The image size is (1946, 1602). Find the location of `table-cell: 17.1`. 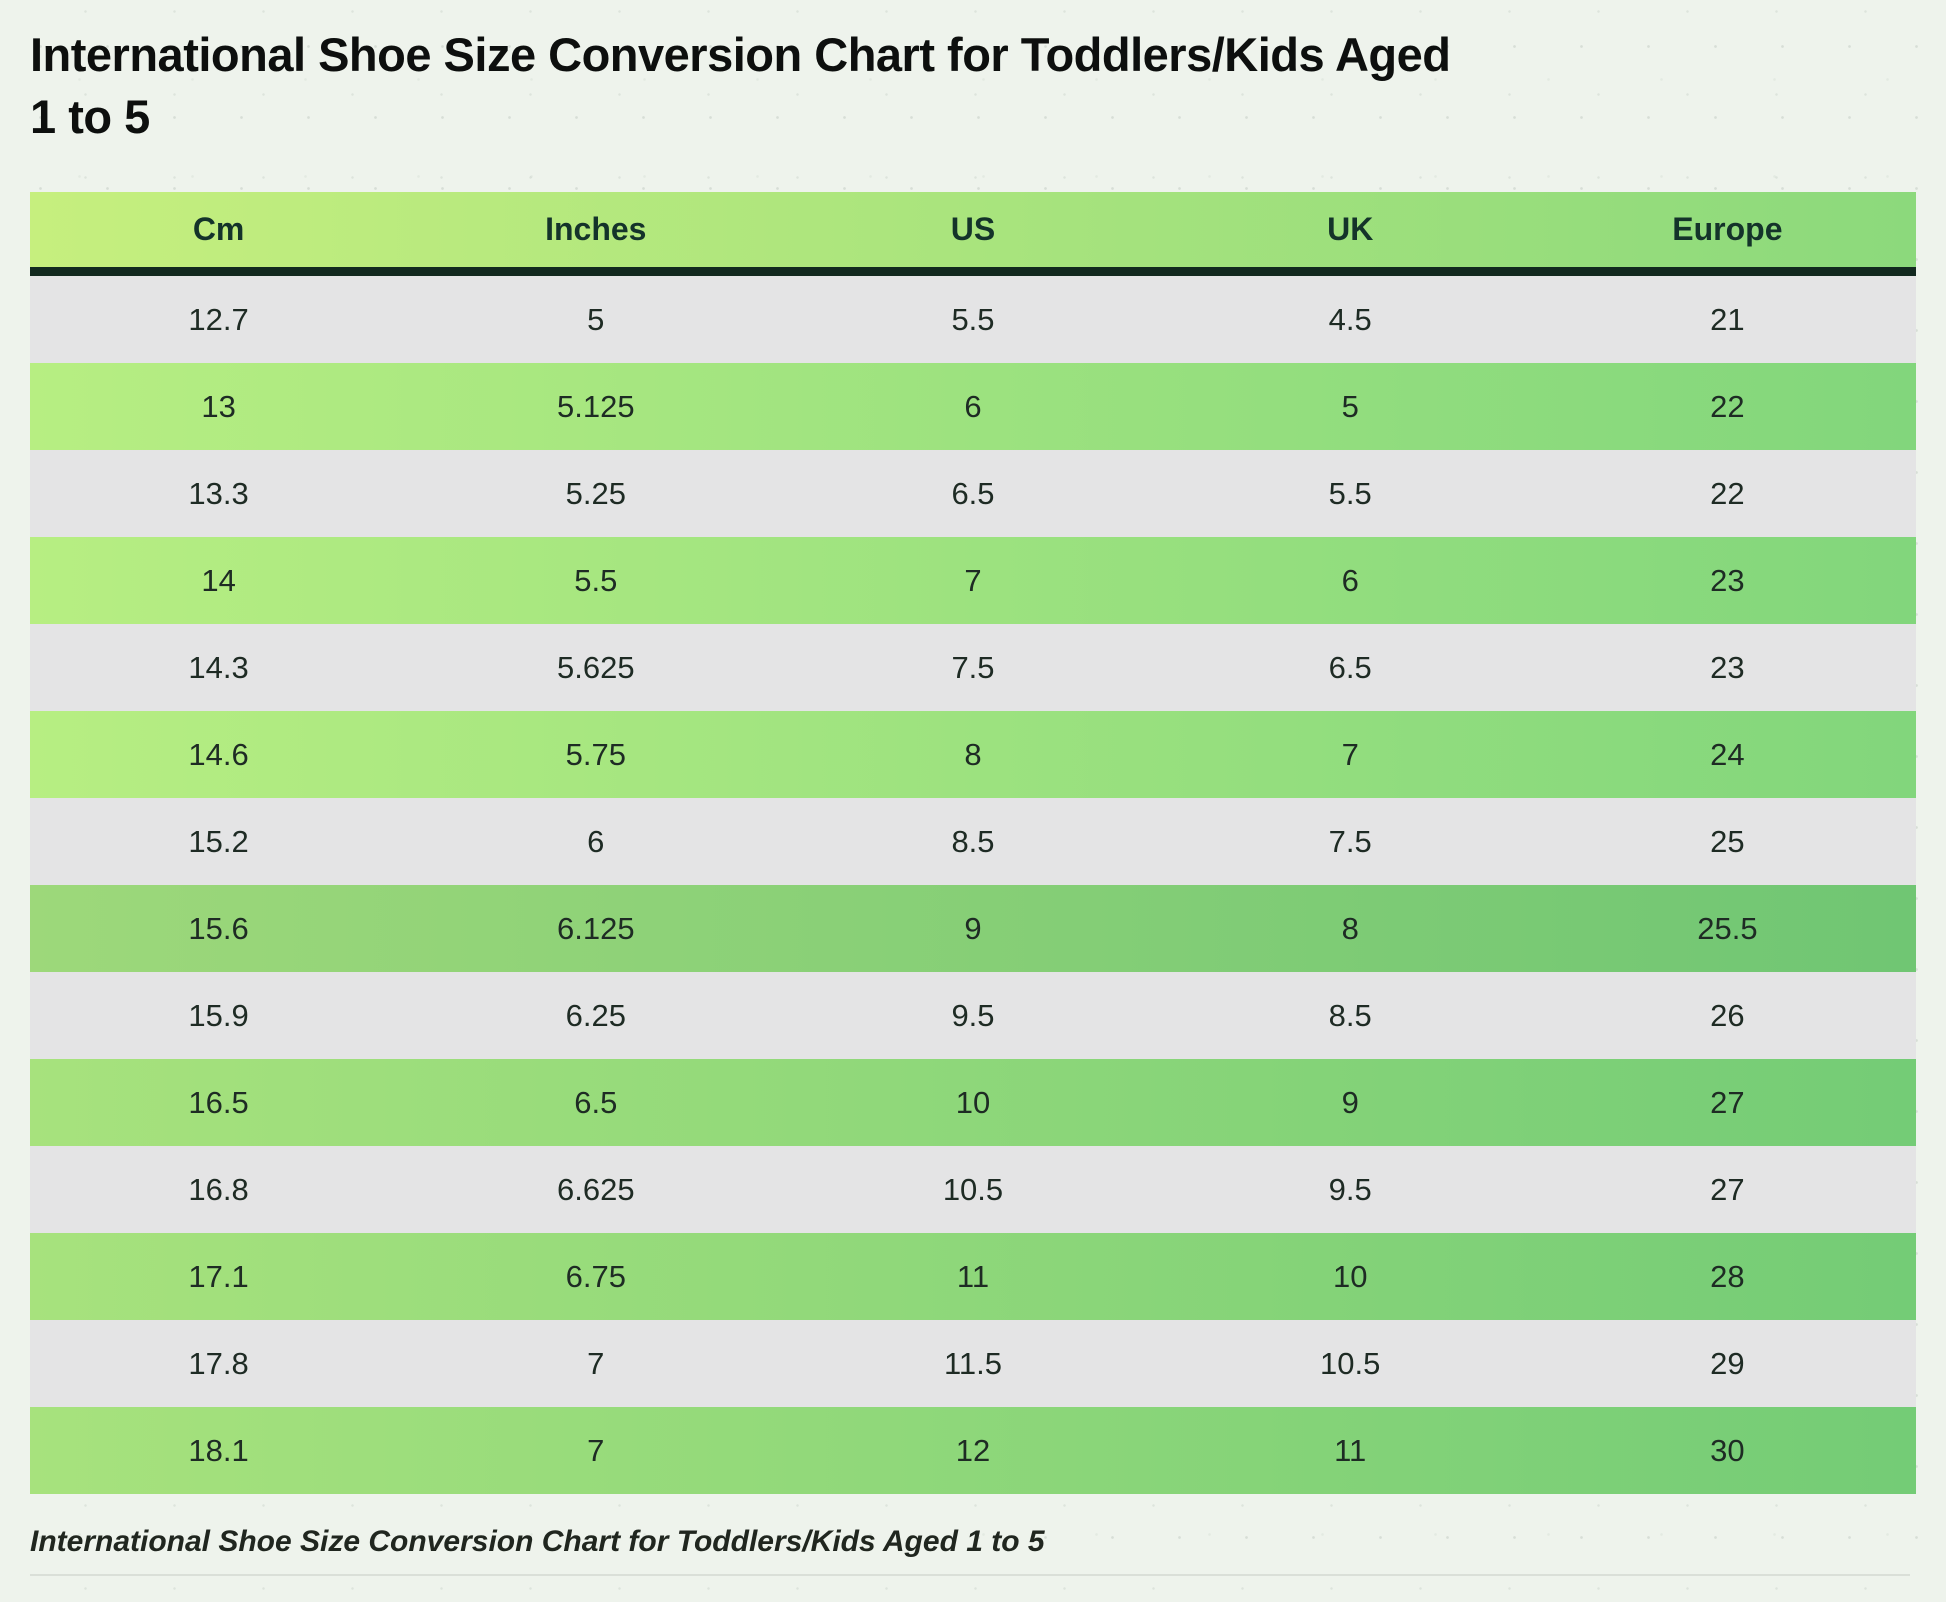

table-cell: 17.1 is located at coordinates (218, 1276).